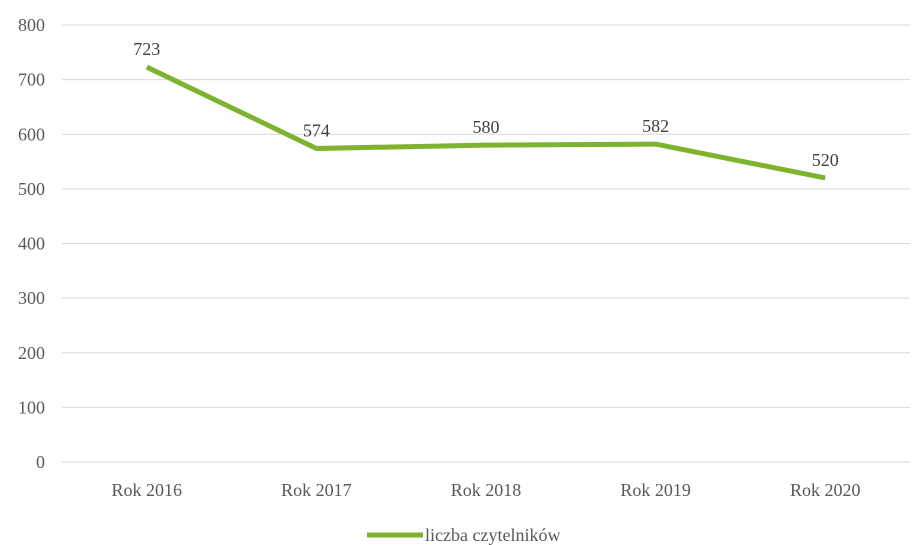 The image size is (912, 545). I want to click on legend: liczba czytelników, so click(463, 535).